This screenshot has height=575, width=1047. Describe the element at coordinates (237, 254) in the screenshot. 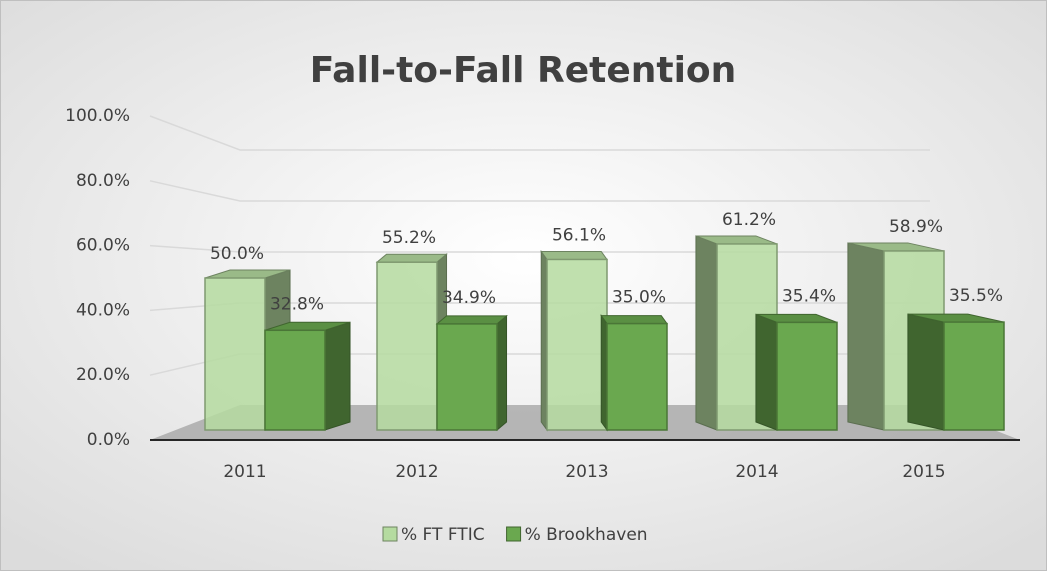

I see `data-label: 50.0%` at that location.